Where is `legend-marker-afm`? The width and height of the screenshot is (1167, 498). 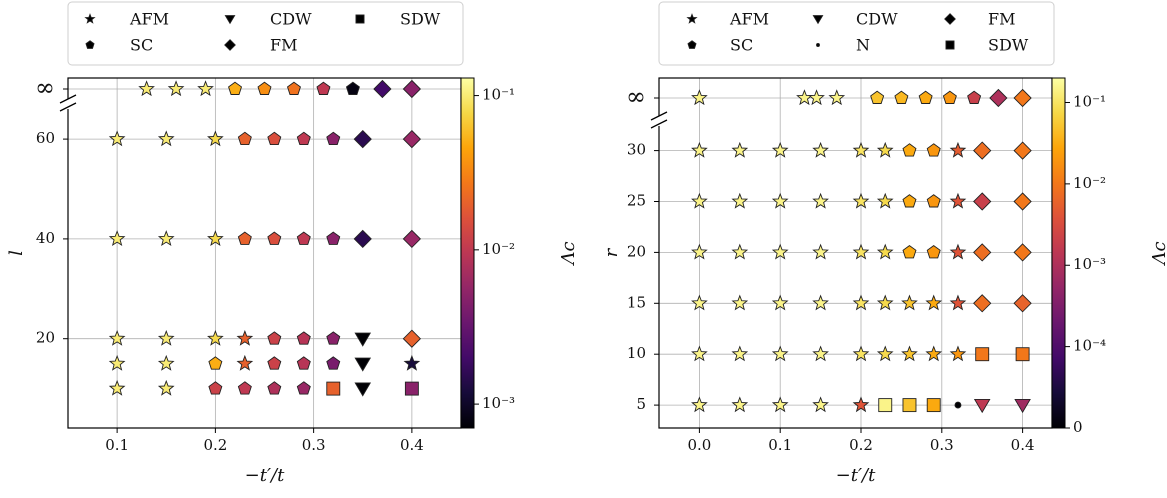 legend-marker-afm is located at coordinates (692, 18).